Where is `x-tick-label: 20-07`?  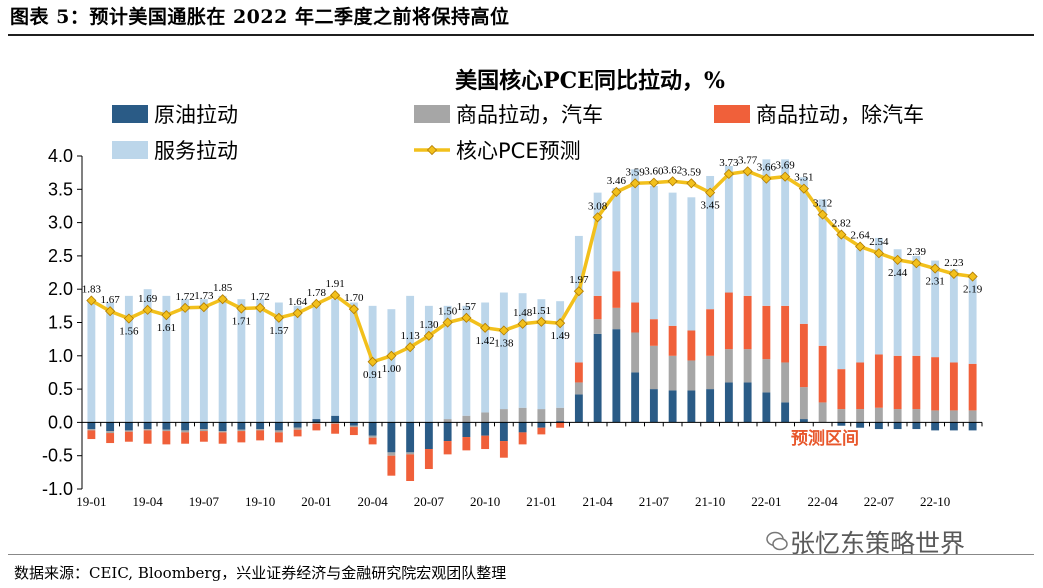
x-tick-label: 20-07 is located at coordinates (429, 501).